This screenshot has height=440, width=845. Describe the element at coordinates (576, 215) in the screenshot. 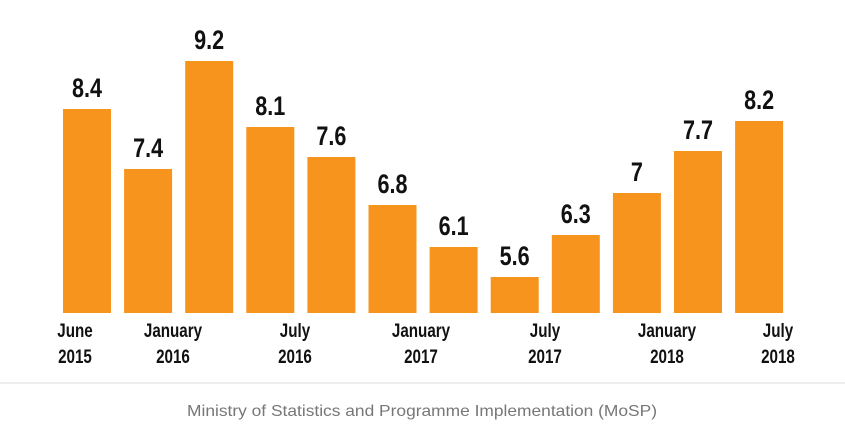

I see `value-label: 6.3` at that location.